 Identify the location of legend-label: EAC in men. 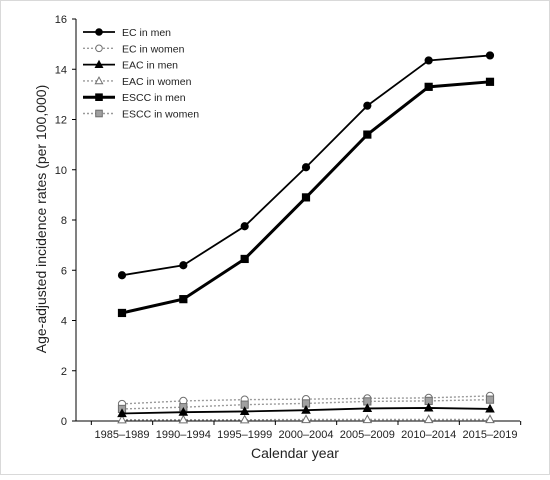
(150, 66).